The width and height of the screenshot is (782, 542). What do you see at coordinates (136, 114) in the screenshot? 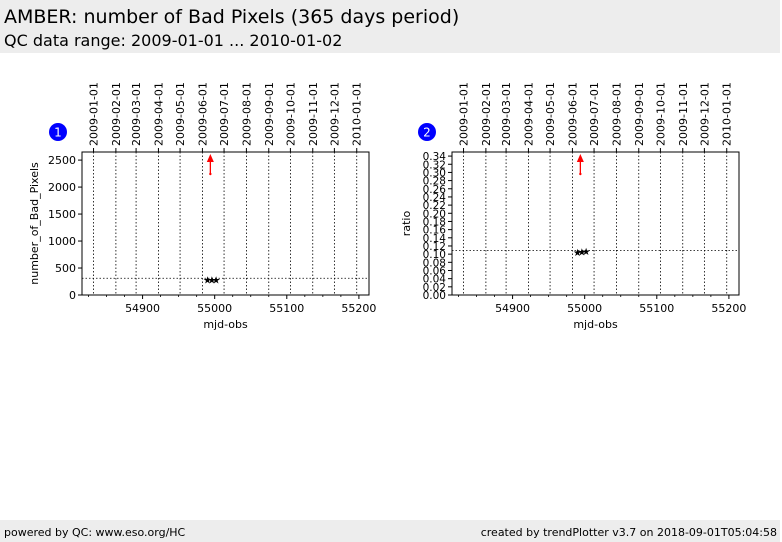
I see `chart1-date-tick-label: 2009-03-01` at bounding box center [136, 114].